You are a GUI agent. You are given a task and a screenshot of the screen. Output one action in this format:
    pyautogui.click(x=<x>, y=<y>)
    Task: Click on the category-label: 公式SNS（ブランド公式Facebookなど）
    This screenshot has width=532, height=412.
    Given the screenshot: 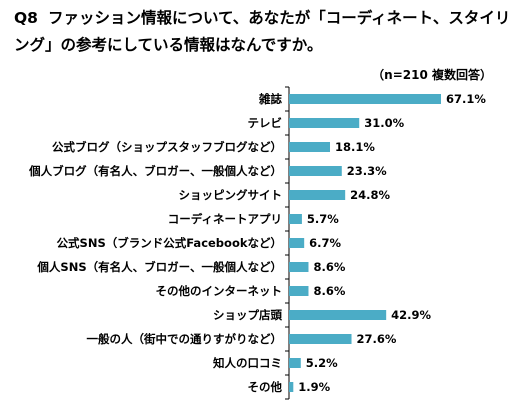 What is the action you would take?
    pyautogui.click(x=169, y=243)
    